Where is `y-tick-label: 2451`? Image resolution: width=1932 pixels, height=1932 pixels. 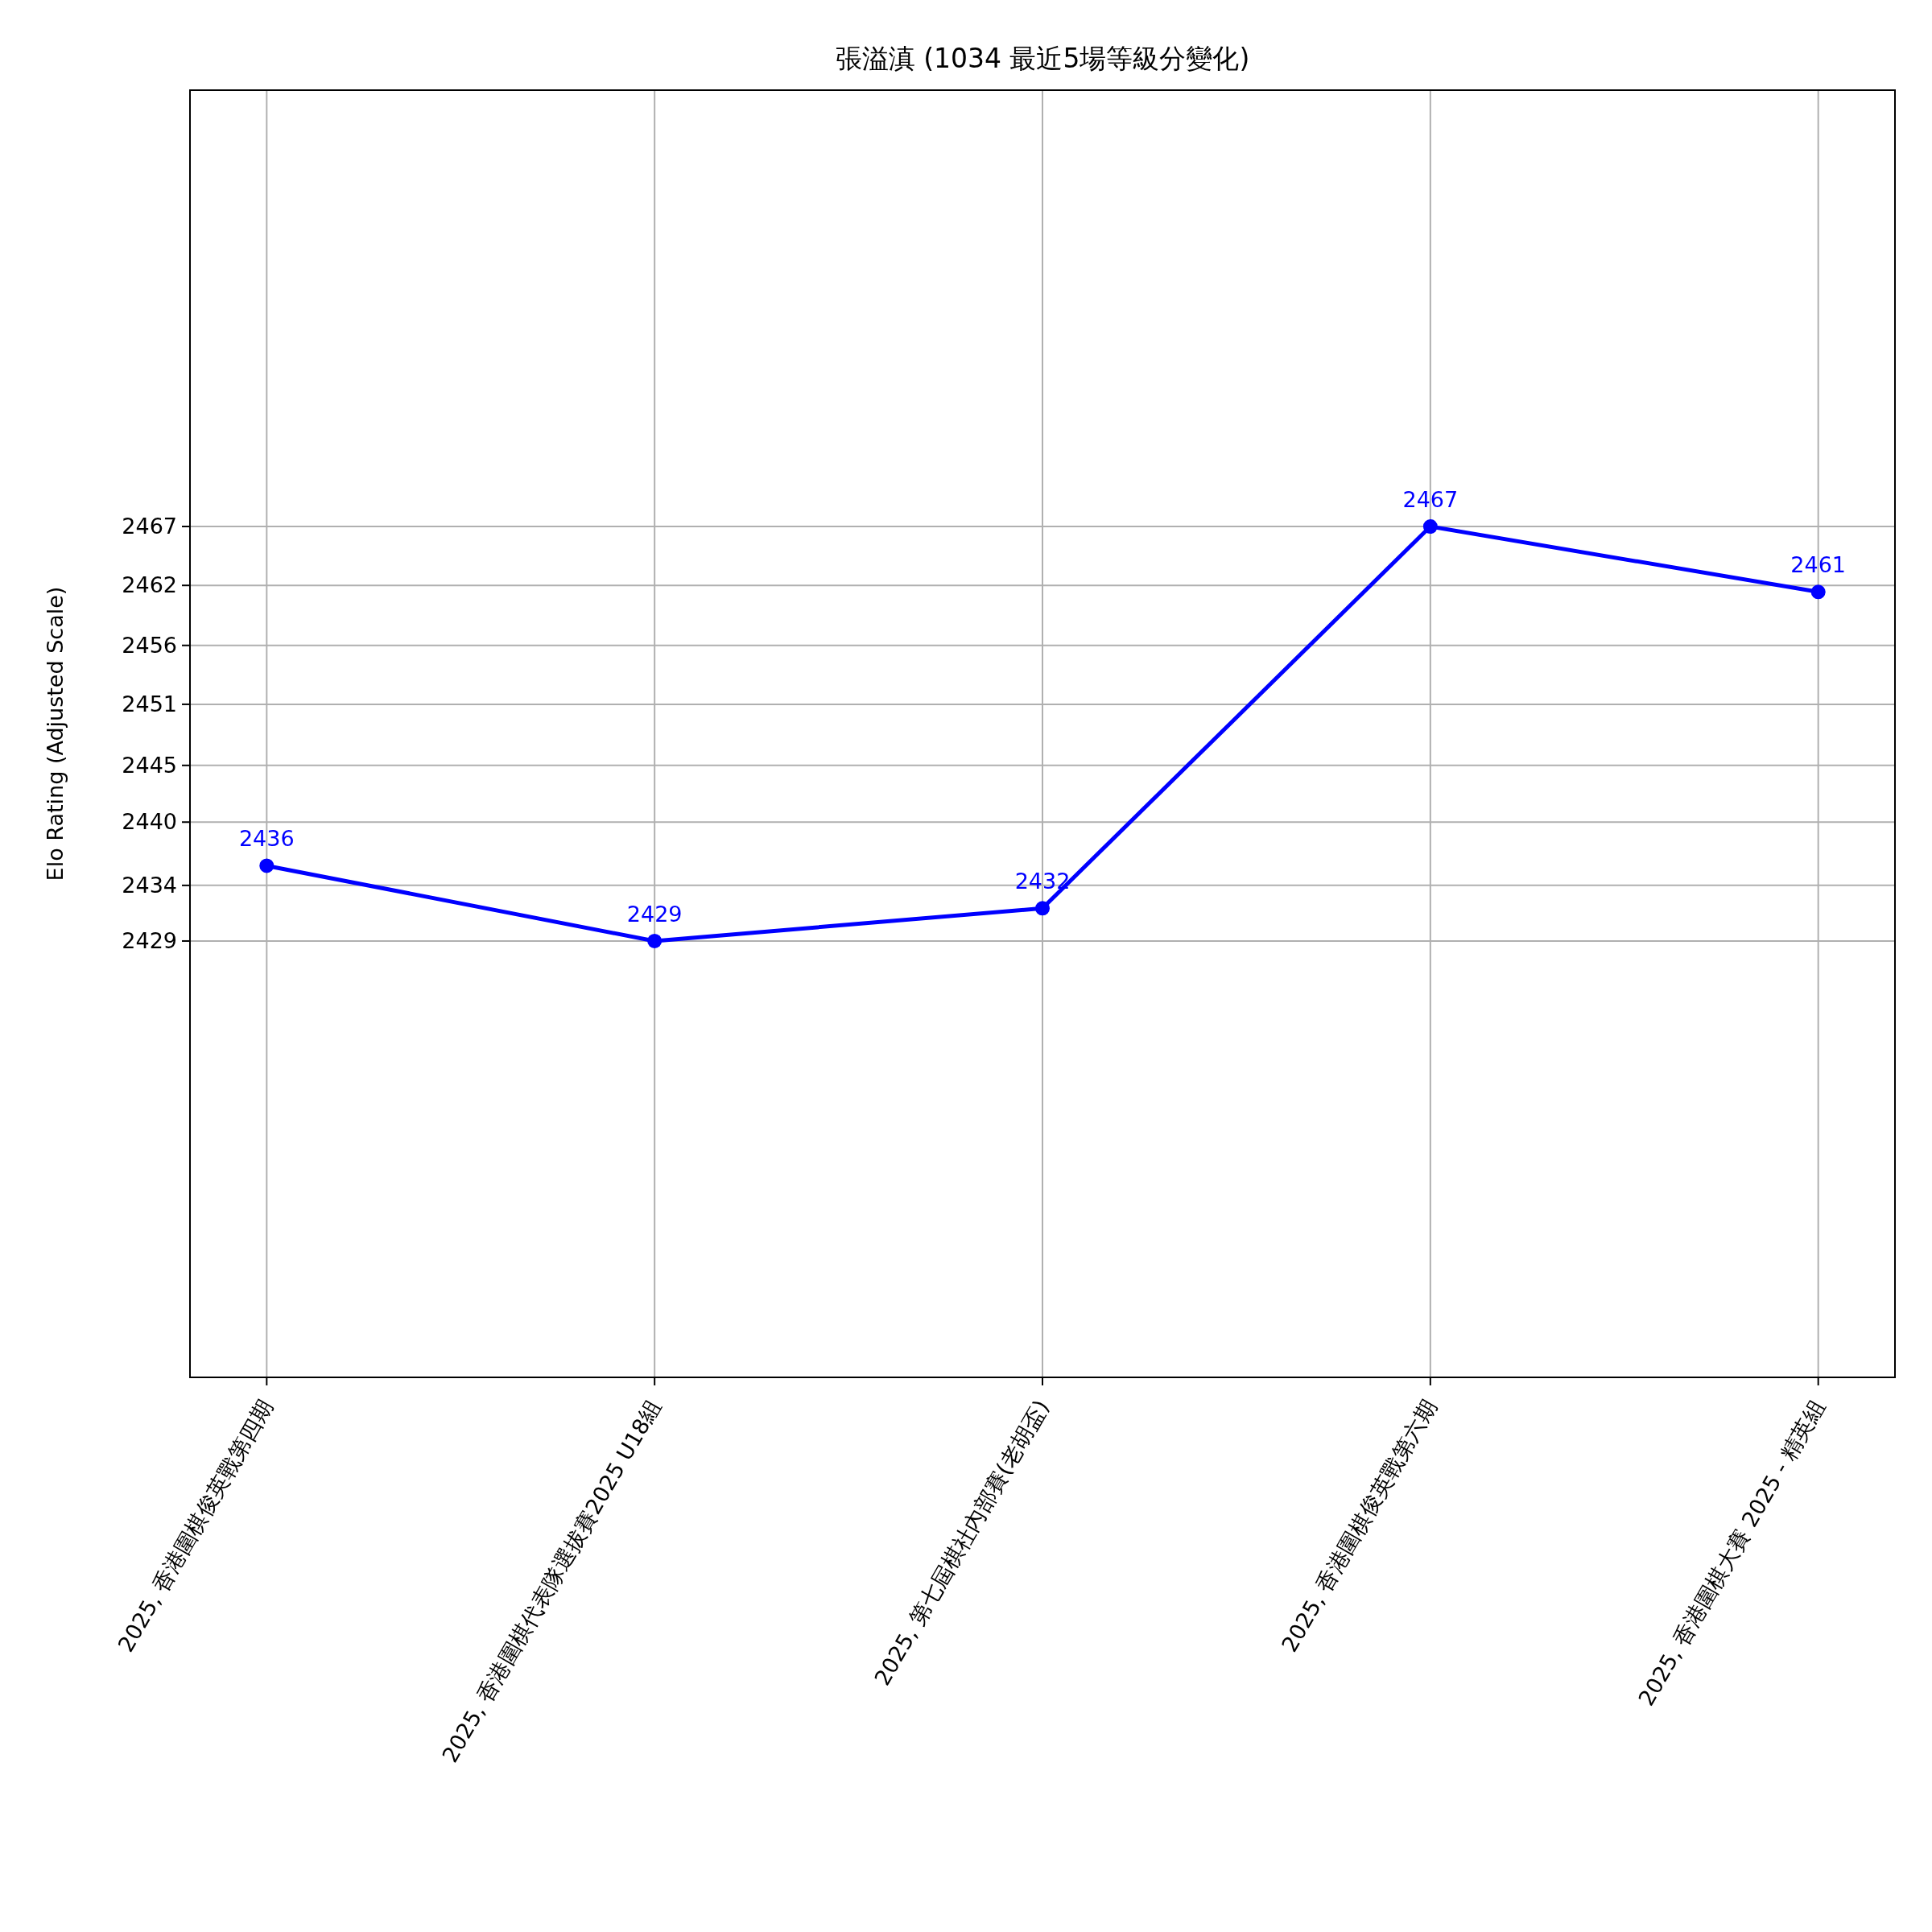 y-tick-label: 2451 is located at coordinates (149, 703).